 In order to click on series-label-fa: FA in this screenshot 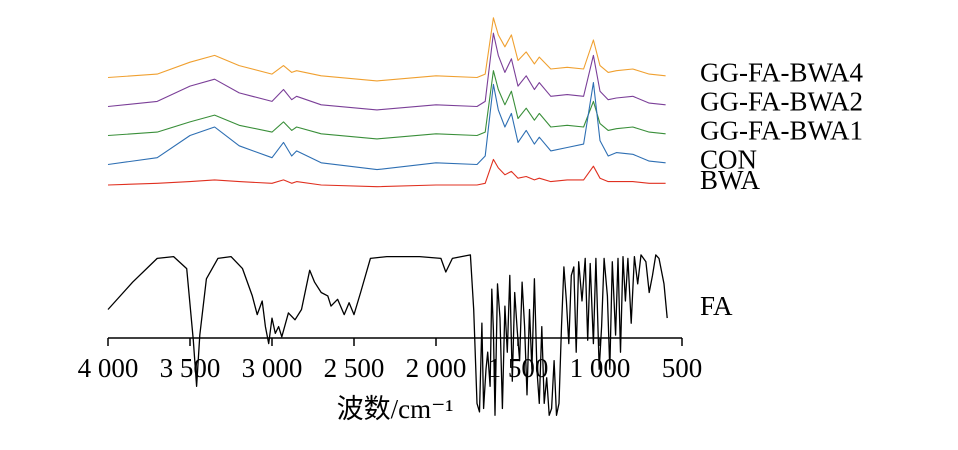, I will do `click(716, 306)`.